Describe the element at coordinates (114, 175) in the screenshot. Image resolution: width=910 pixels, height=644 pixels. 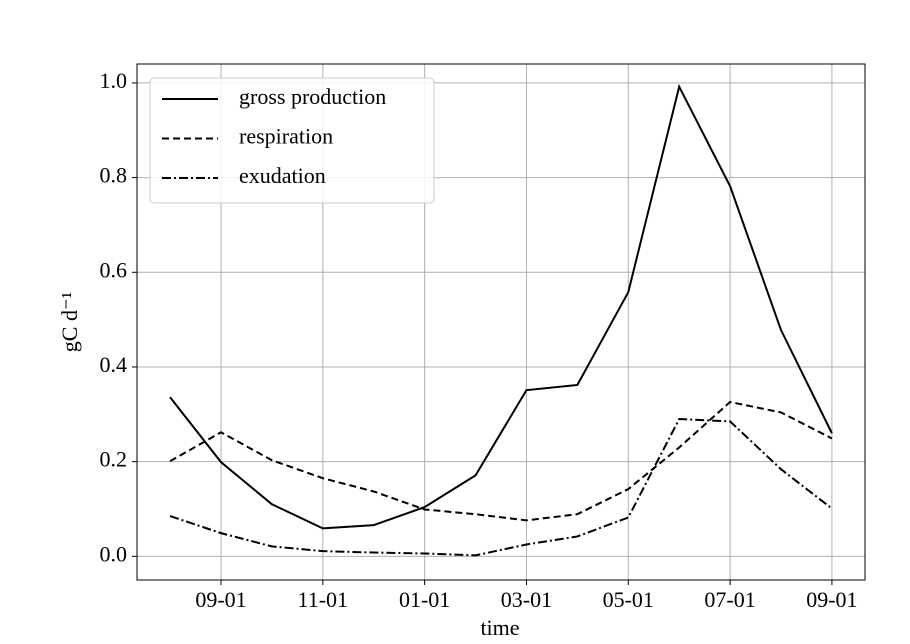
I see `y-tick-label: 0.8` at that location.